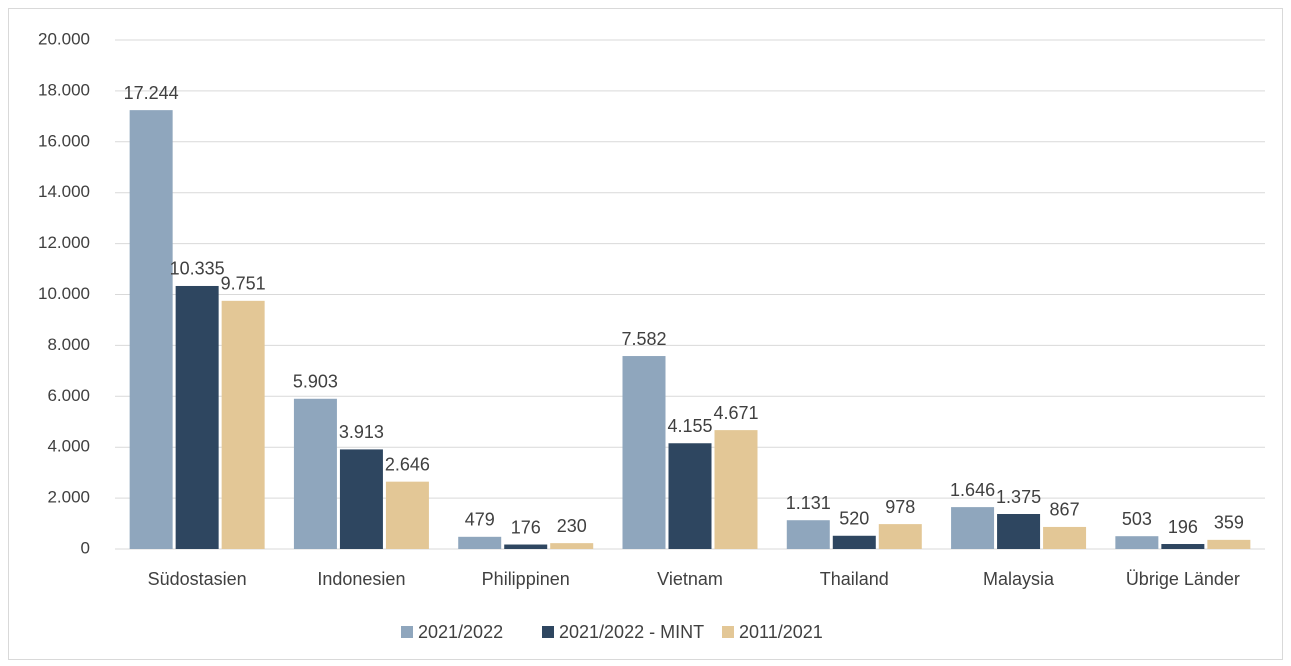 The height and width of the screenshot is (666, 1291). Describe the element at coordinates (64, 89) in the screenshot. I see `y-tick-label: 18.000` at that location.